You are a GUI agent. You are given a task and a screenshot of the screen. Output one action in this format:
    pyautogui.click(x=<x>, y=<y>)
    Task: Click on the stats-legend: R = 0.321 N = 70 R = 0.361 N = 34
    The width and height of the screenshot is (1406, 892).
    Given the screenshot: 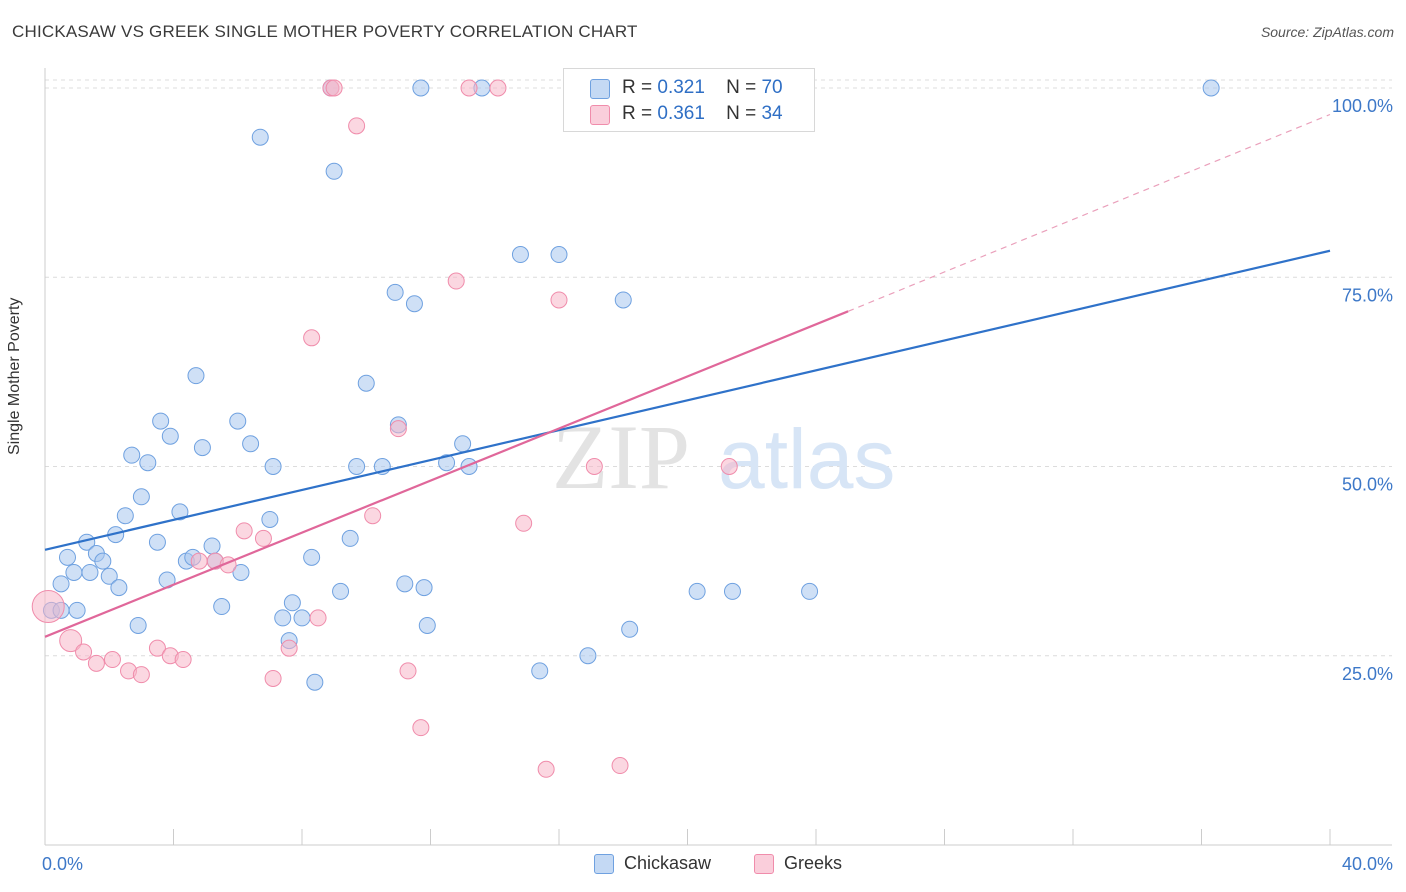 What is the action you would take?
    pyautogui.click(x=689, y=100)
    